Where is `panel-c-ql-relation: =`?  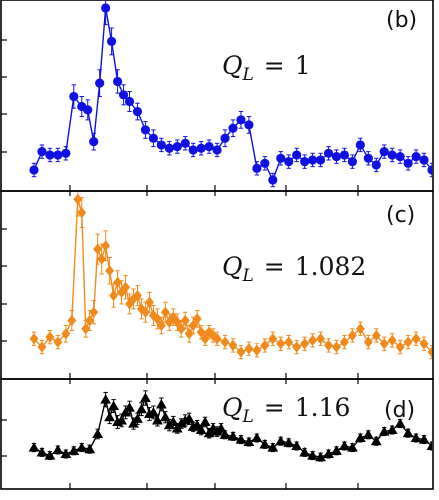 panel-c-ql-relation: = is located at coordinates (274, 266).